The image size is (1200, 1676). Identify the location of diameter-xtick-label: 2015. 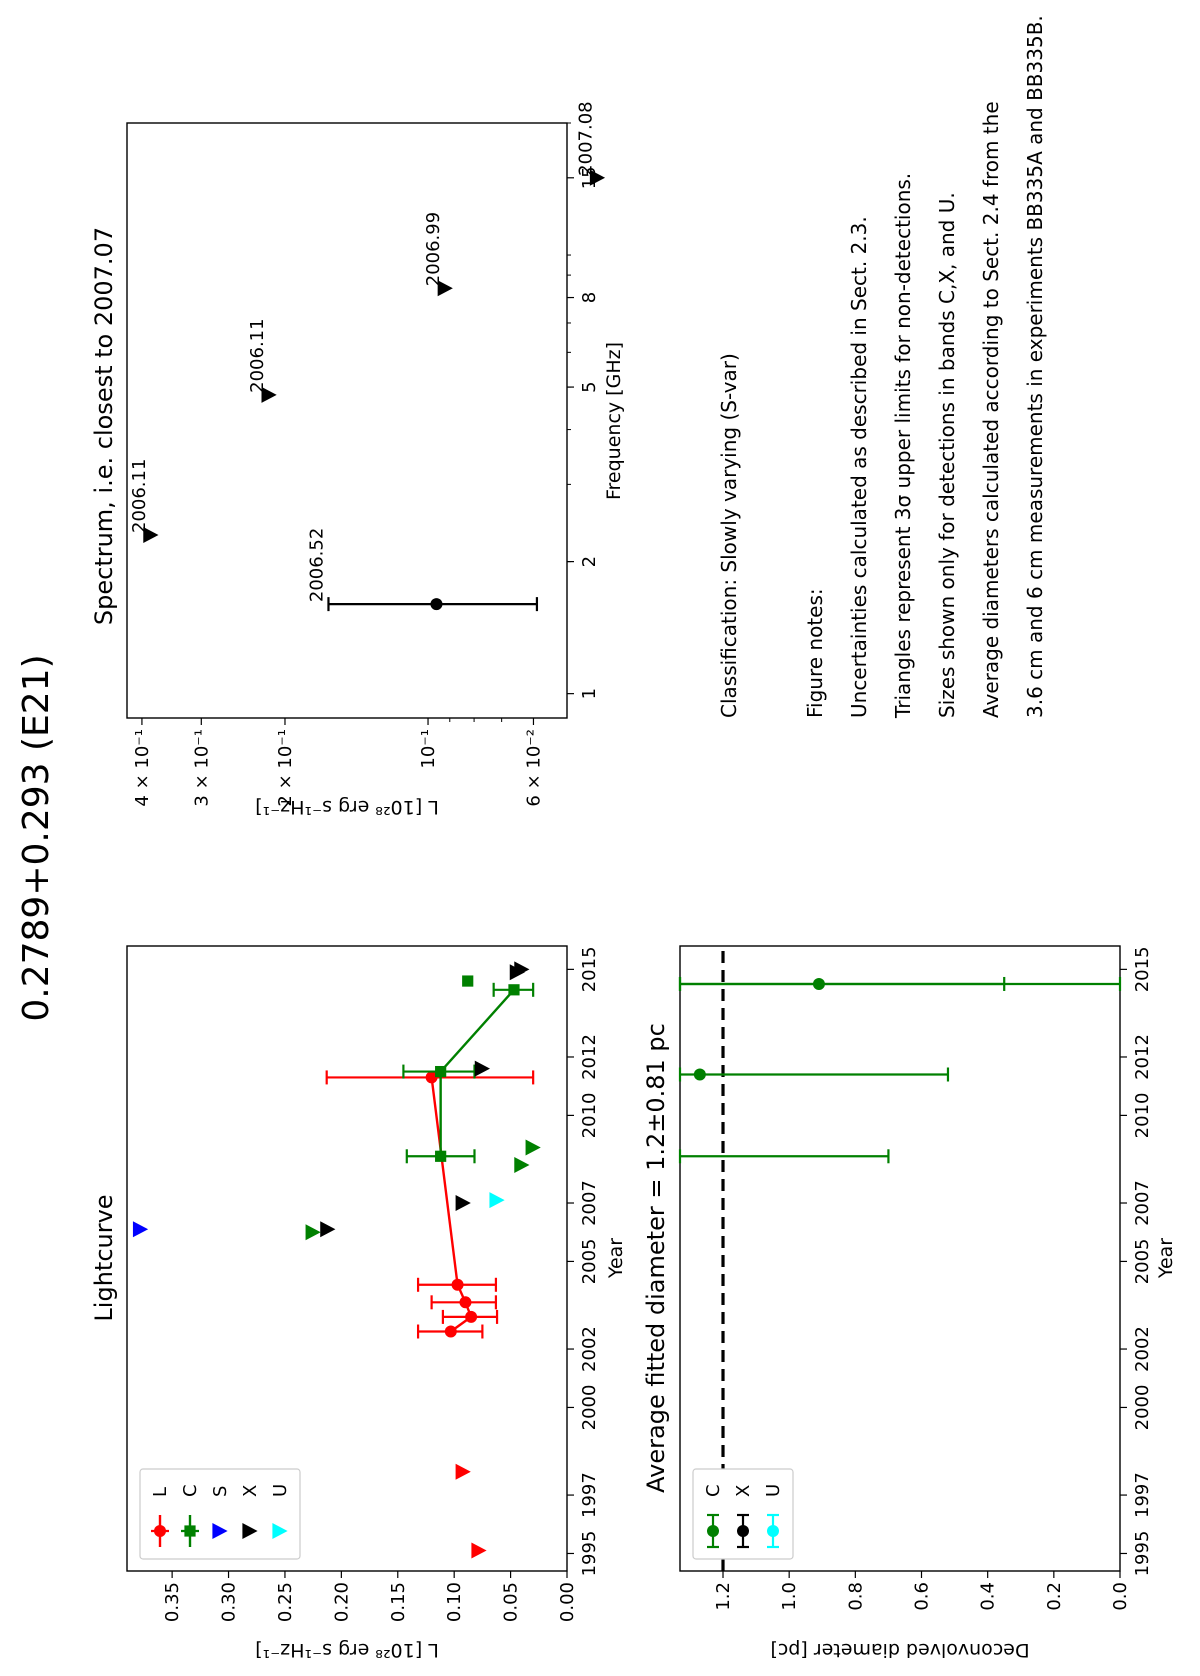
(1142, 969).